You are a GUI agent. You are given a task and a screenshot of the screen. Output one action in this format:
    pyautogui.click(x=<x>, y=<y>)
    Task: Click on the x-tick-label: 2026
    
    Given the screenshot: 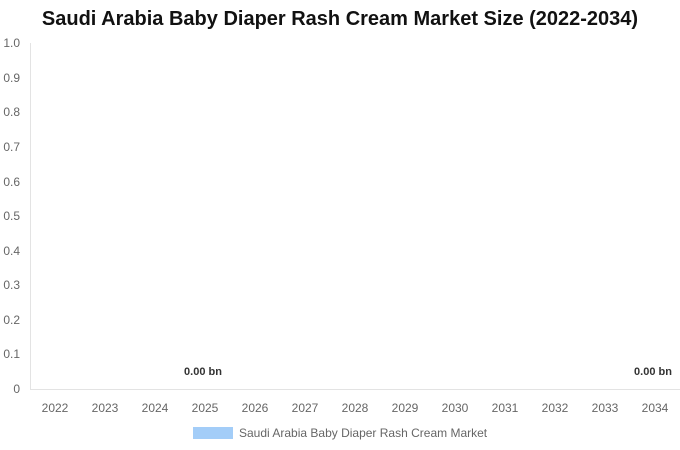 What is the action you would take?
    pyautogui.click(x=255, y=408)
    